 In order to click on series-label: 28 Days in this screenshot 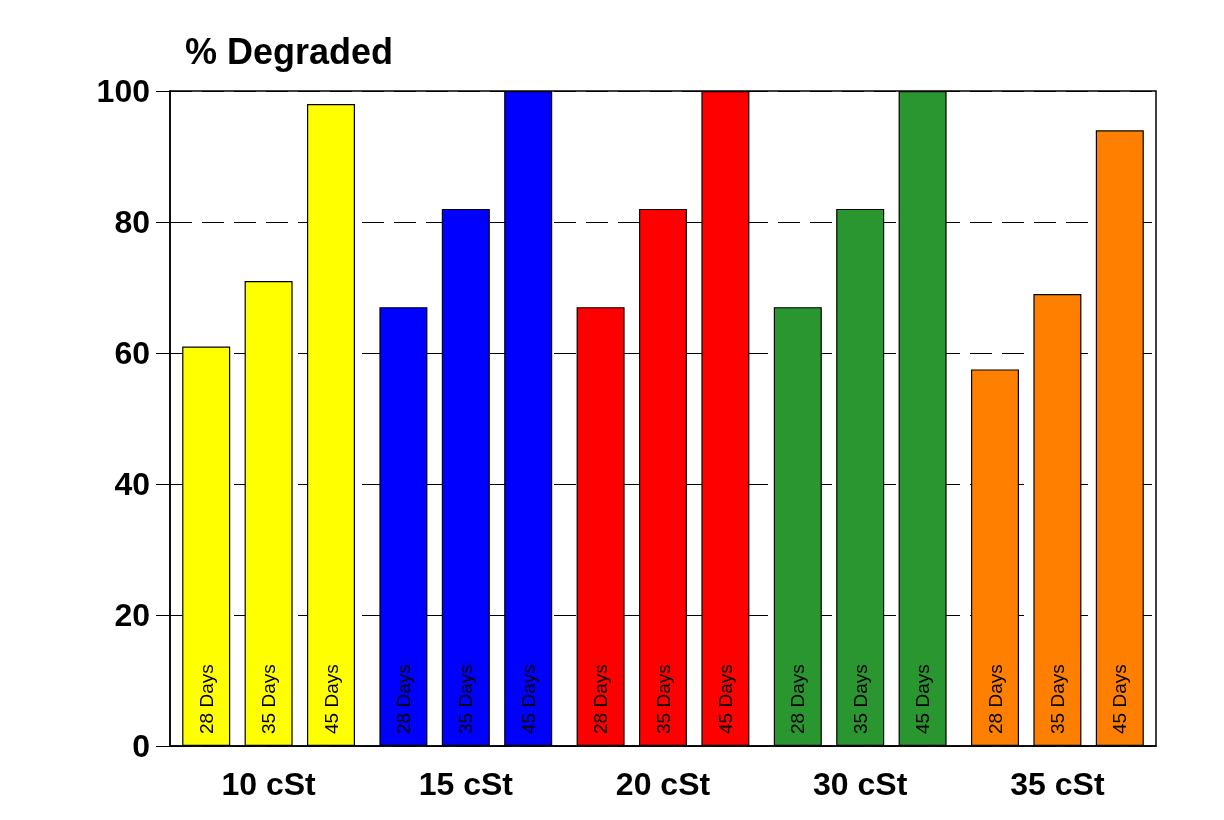, I will do `click(206, 699)`.